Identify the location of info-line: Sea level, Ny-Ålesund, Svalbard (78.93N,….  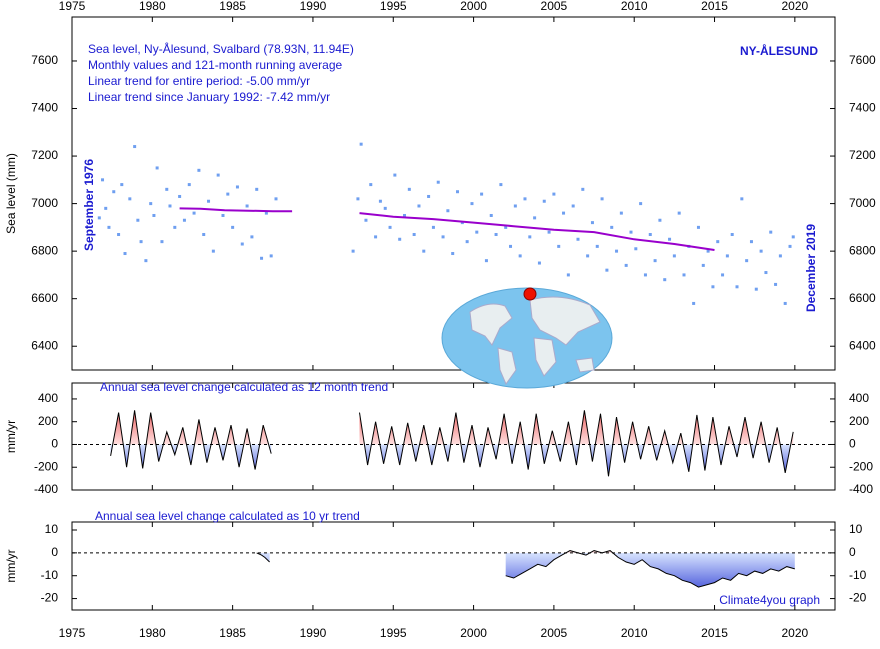
(221, 48).